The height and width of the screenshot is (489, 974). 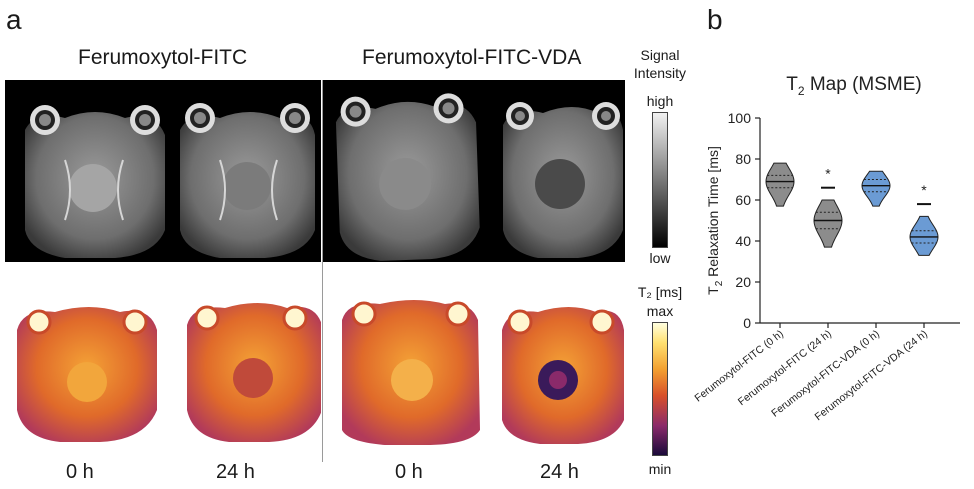 I want to click on group-title-ferumoxytol-fitc: Ferumoxytol-FITC, so click(x=163, y=57).